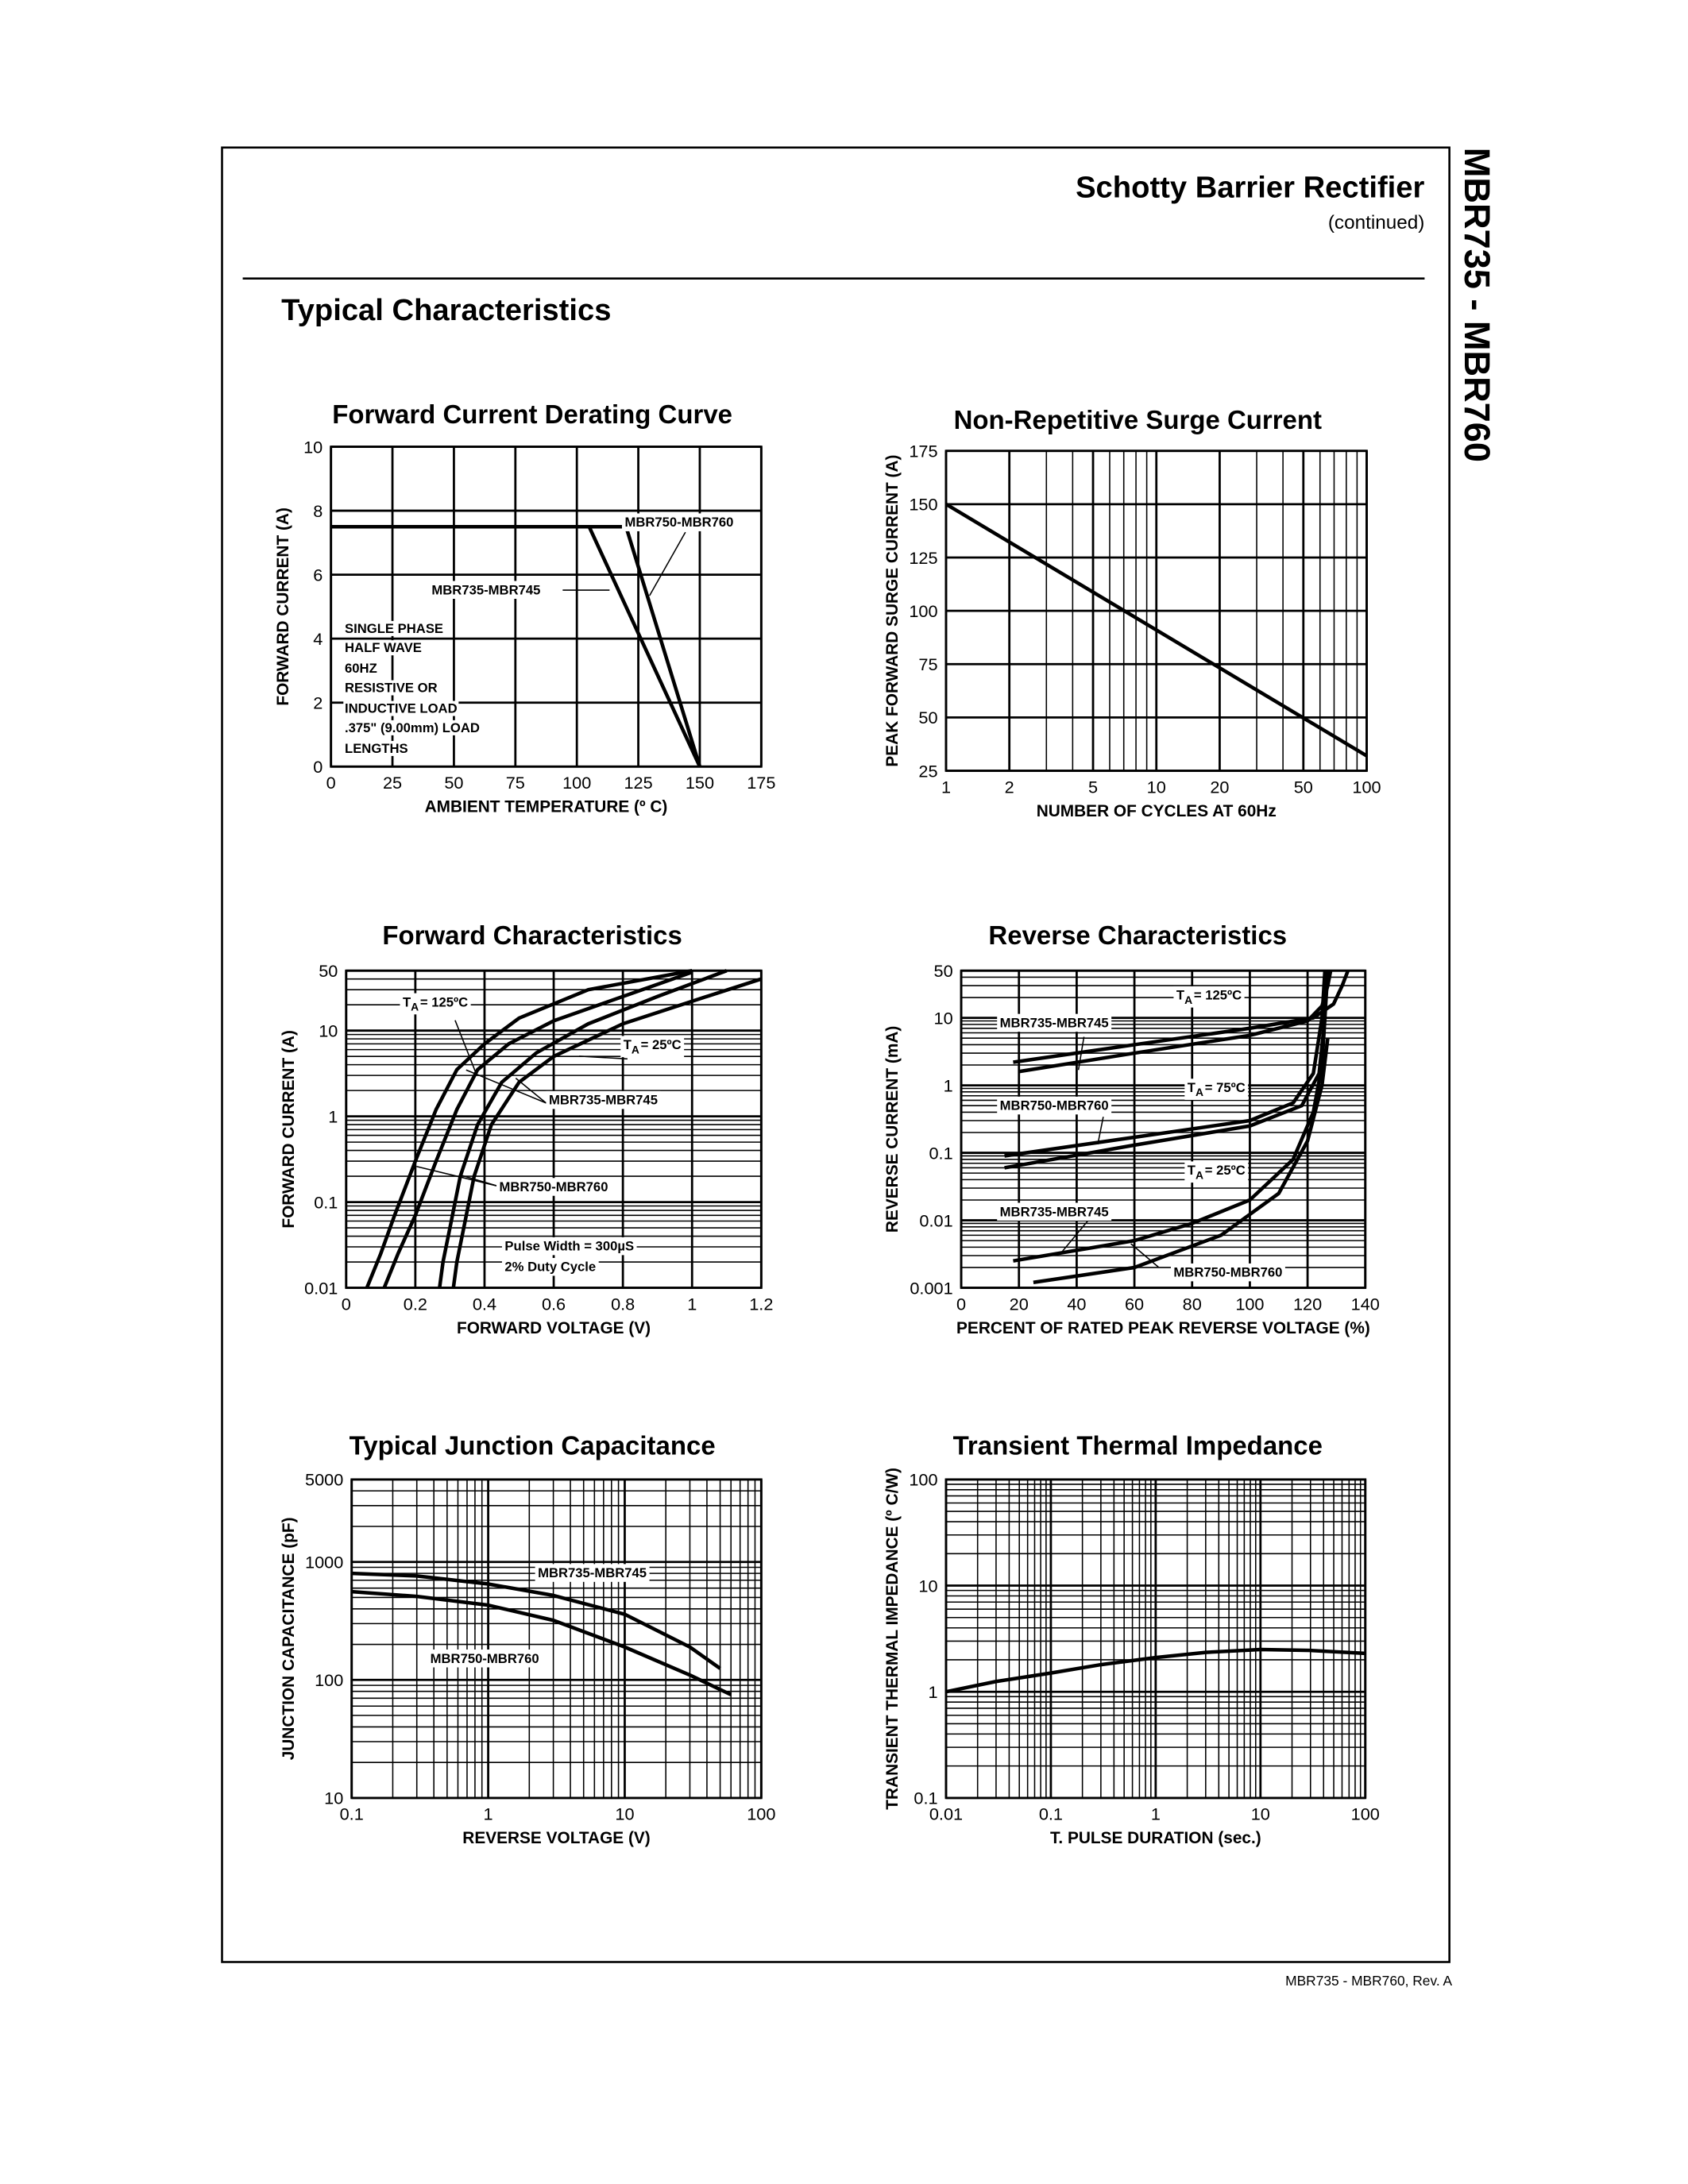 The width and height of the screenshot is (1688, 2184). Describe the element at coordinates (923, 505) in the screenshot. I see `y-tick-label: 150` at that location.